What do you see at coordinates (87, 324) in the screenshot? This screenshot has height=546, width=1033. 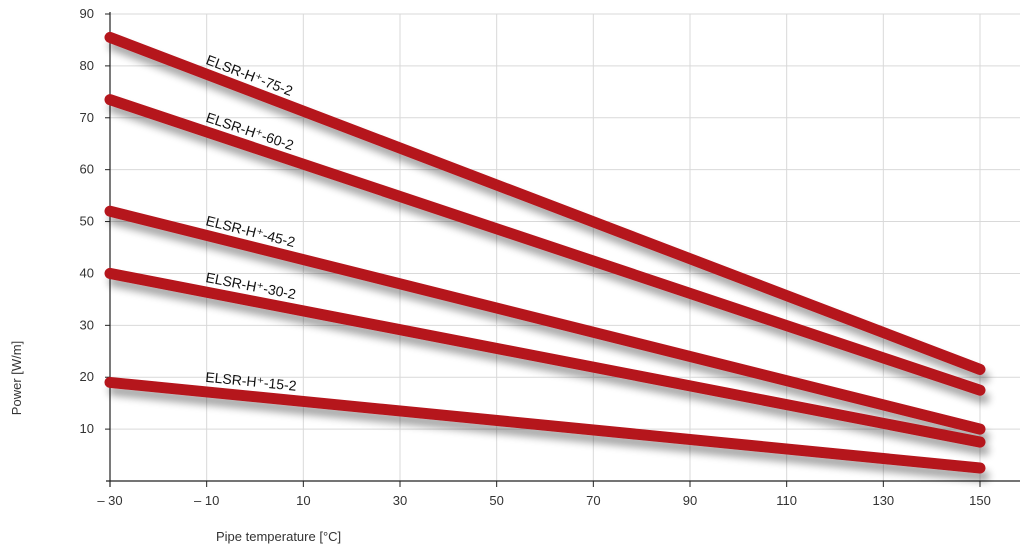 I see `y-tick-label: 30` at bounding box center [87, 324].